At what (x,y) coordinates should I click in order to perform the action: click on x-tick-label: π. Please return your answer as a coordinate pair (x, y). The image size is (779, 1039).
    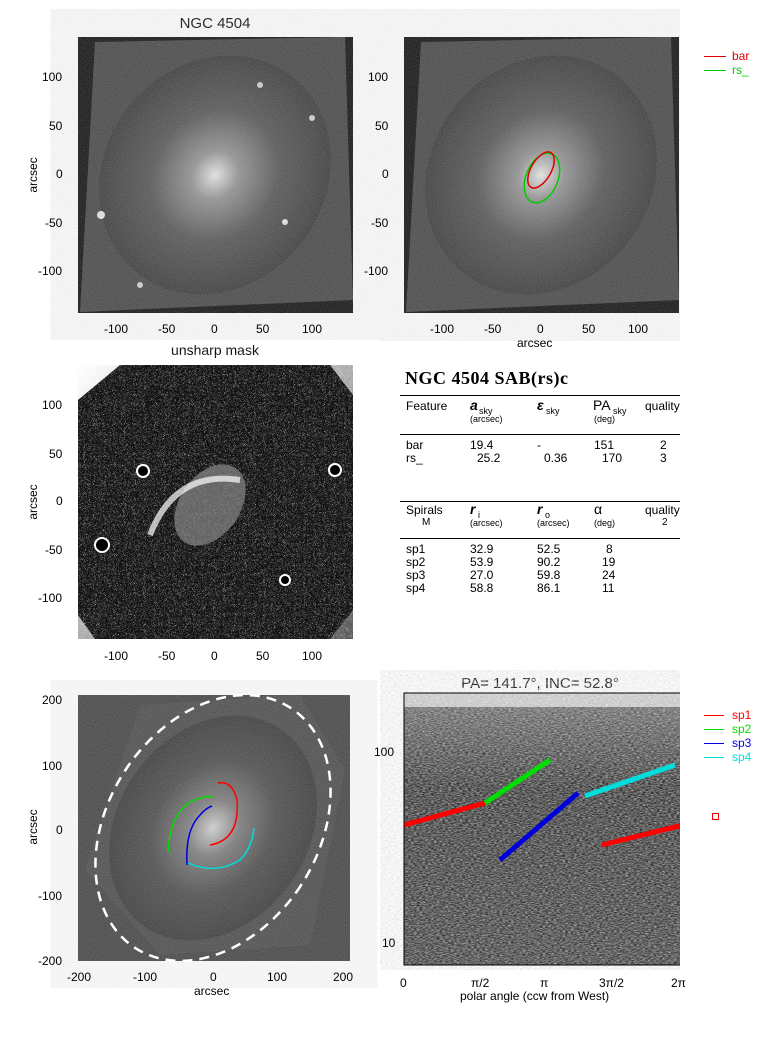
    Looking at the image, I should click on (544, 983).